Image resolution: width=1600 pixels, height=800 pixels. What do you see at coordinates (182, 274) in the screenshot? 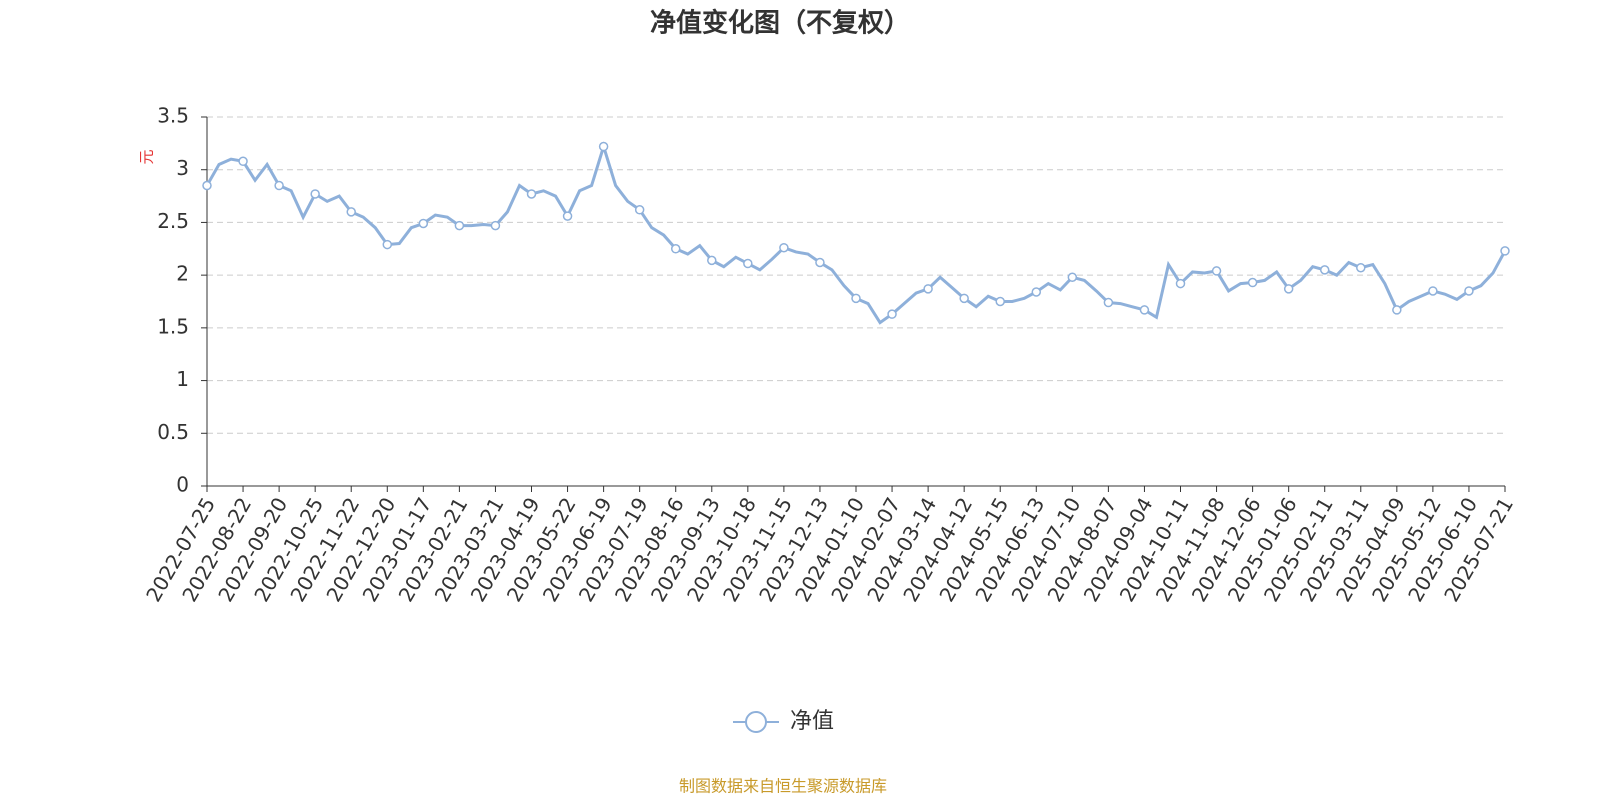
I see `y-tick-label: 2` at bounding box center [182, 274].